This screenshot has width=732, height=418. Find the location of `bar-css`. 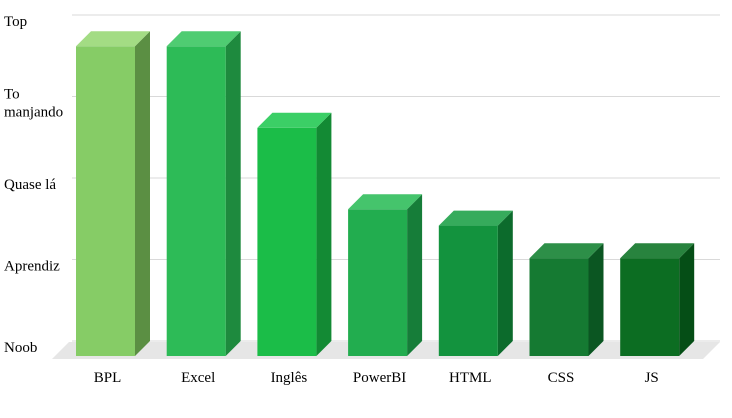

bar-css is located at coordinates (566, 299).